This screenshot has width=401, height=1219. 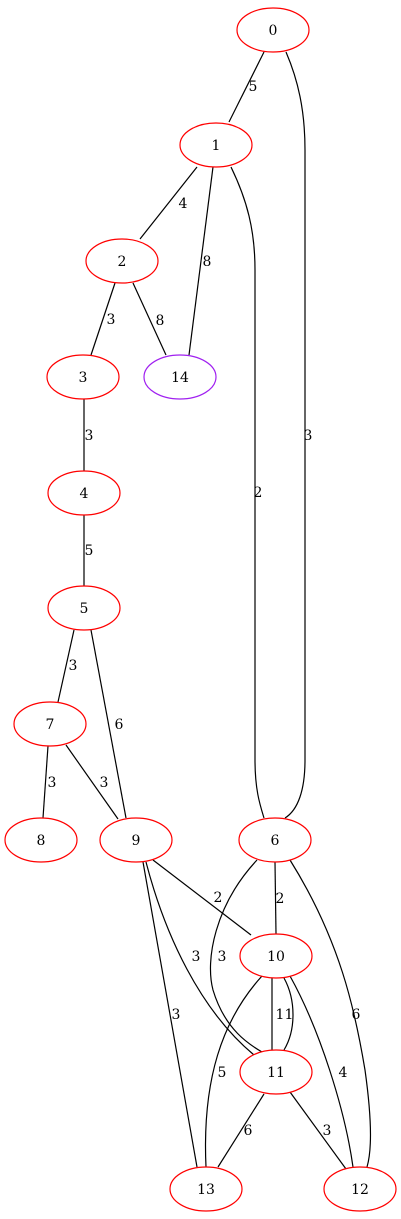 What do you see at coordinates (73, 666) in the screenshot?
I see `edge-weight-5-7: 3` at bounding box center [73, 666].